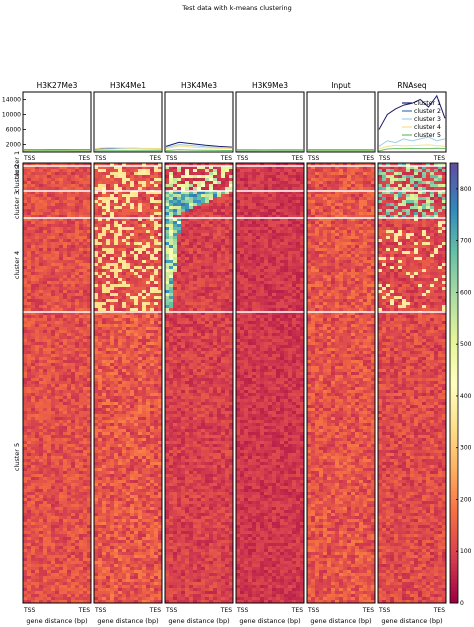 This screenshot has height=627, width=474. What do you see at coordinates (236, 8) in the screenshot?
I see `chart-title: Test data with k-means clustering` at bounding box center [236, 8].